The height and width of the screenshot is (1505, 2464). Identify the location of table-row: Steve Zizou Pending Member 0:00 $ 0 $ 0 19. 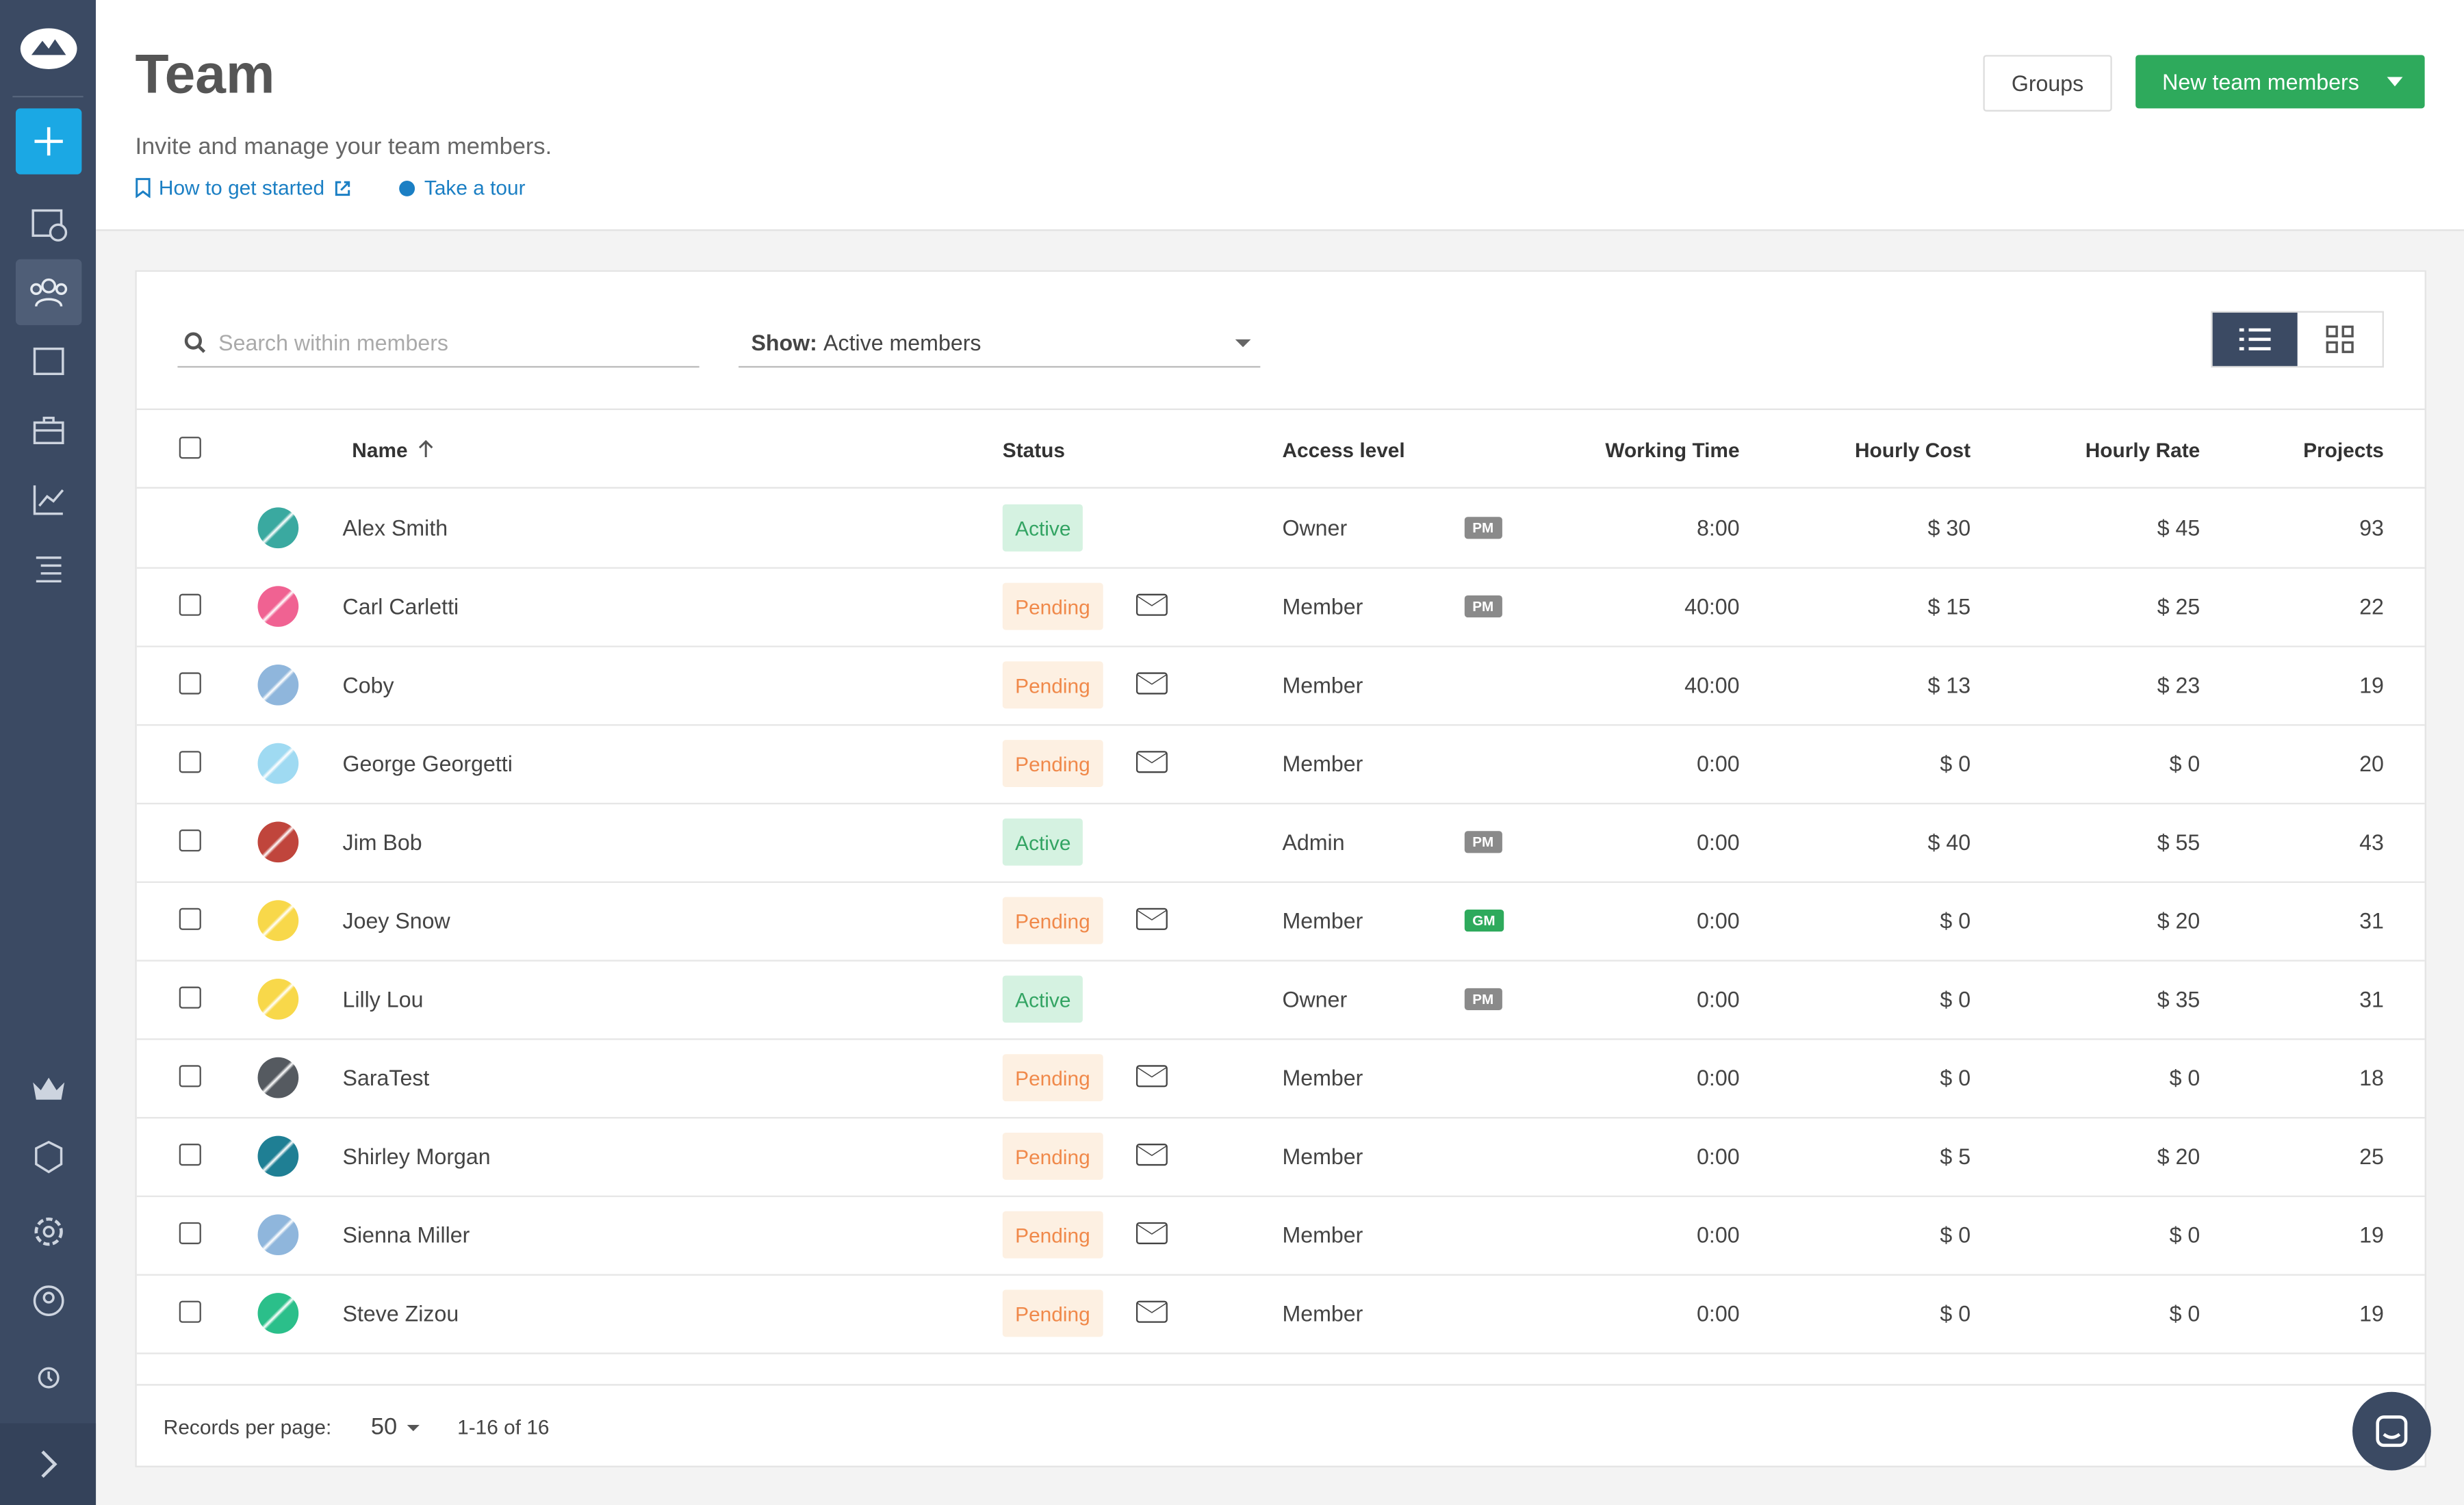
(1280, 1314).